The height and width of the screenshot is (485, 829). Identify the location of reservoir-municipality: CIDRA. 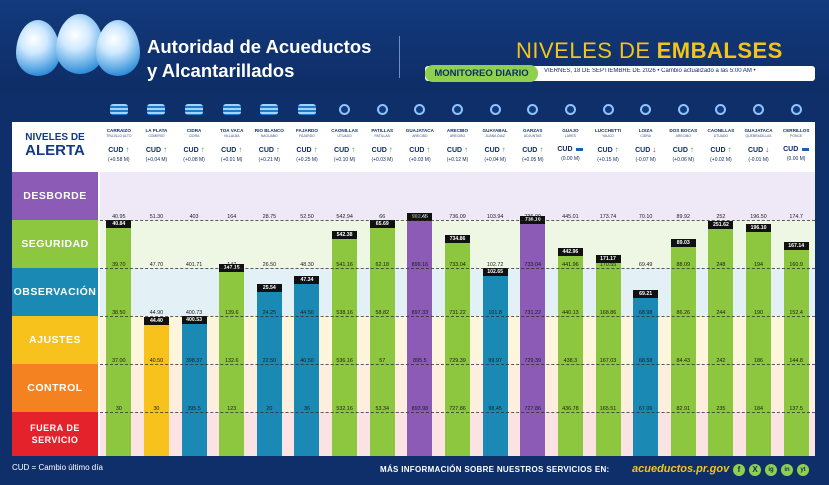
(194, 136).